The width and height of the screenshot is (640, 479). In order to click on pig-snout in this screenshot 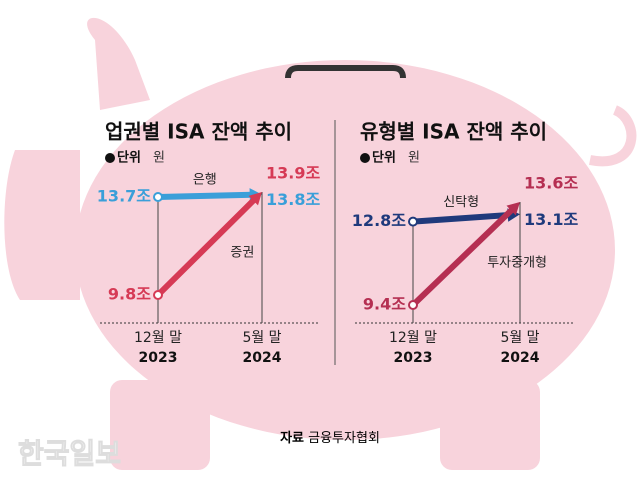, I will do `click(42, 225)`.